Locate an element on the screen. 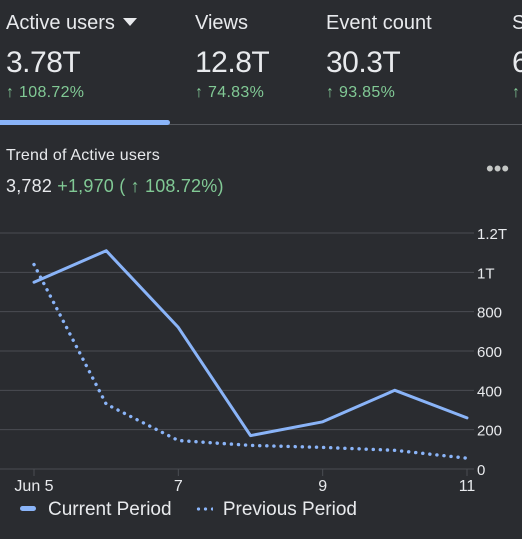  y-tick-label: 1.2T is located at coordinates (492, 234).